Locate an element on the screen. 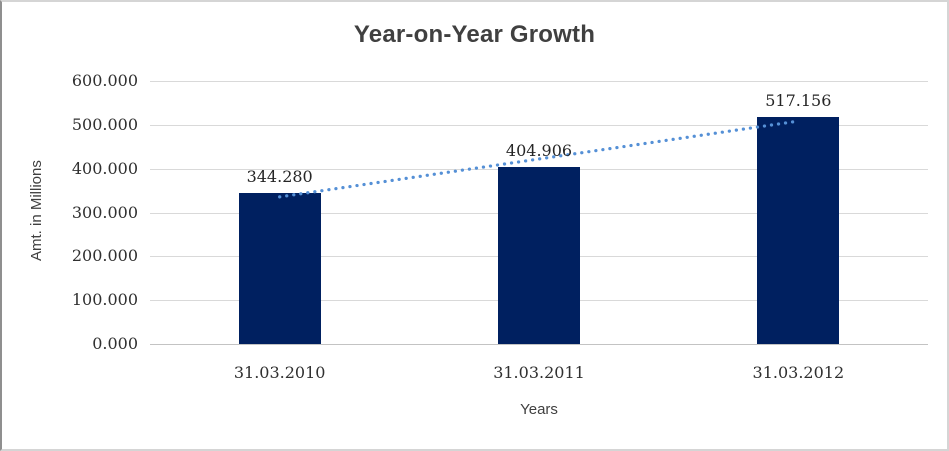 The image size is (949, 451). y-tick-label: 300.000 is located at coordinates (104, 212).